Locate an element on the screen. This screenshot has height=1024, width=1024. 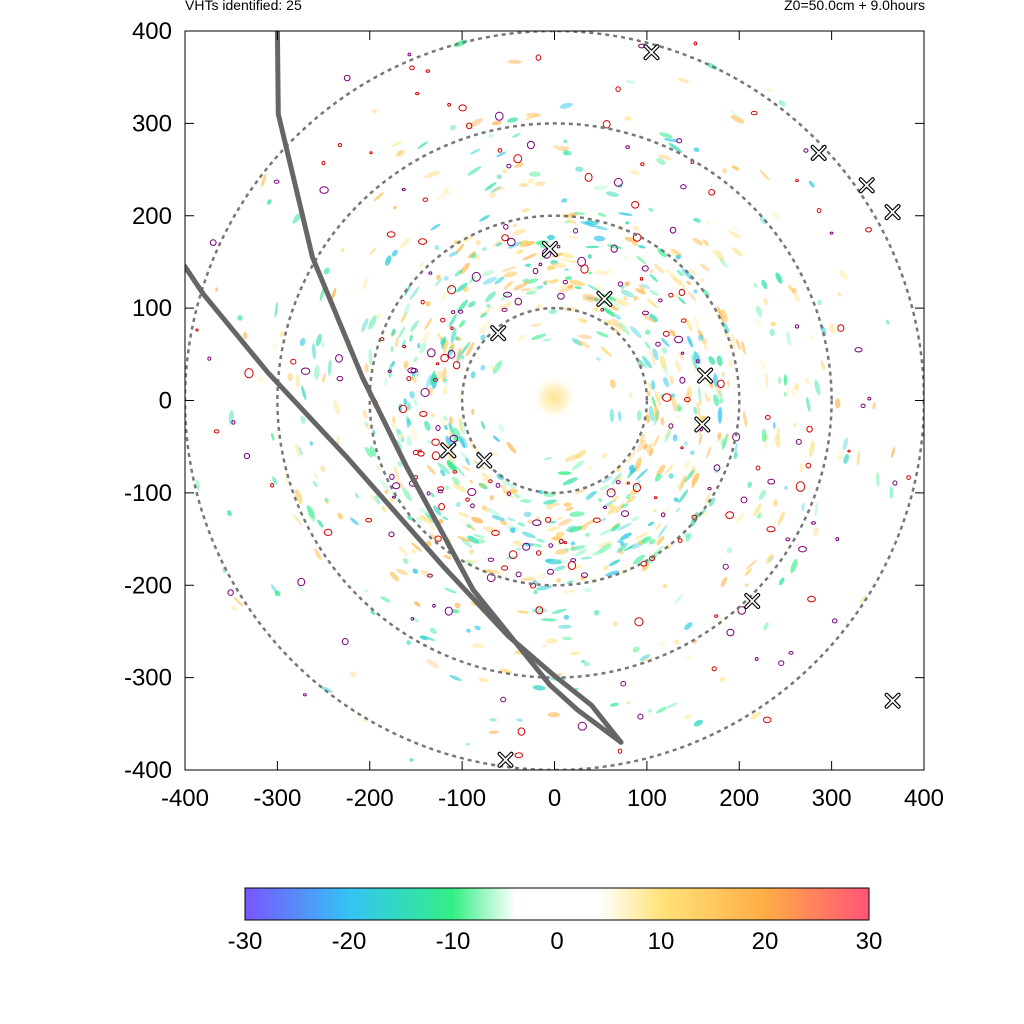
colorbar-scale is located at coordinates (557, 904).